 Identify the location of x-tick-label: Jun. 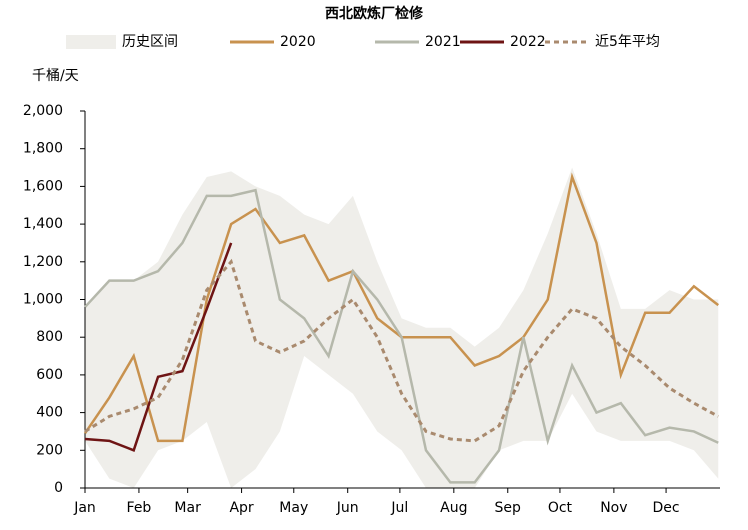
(347, 508).